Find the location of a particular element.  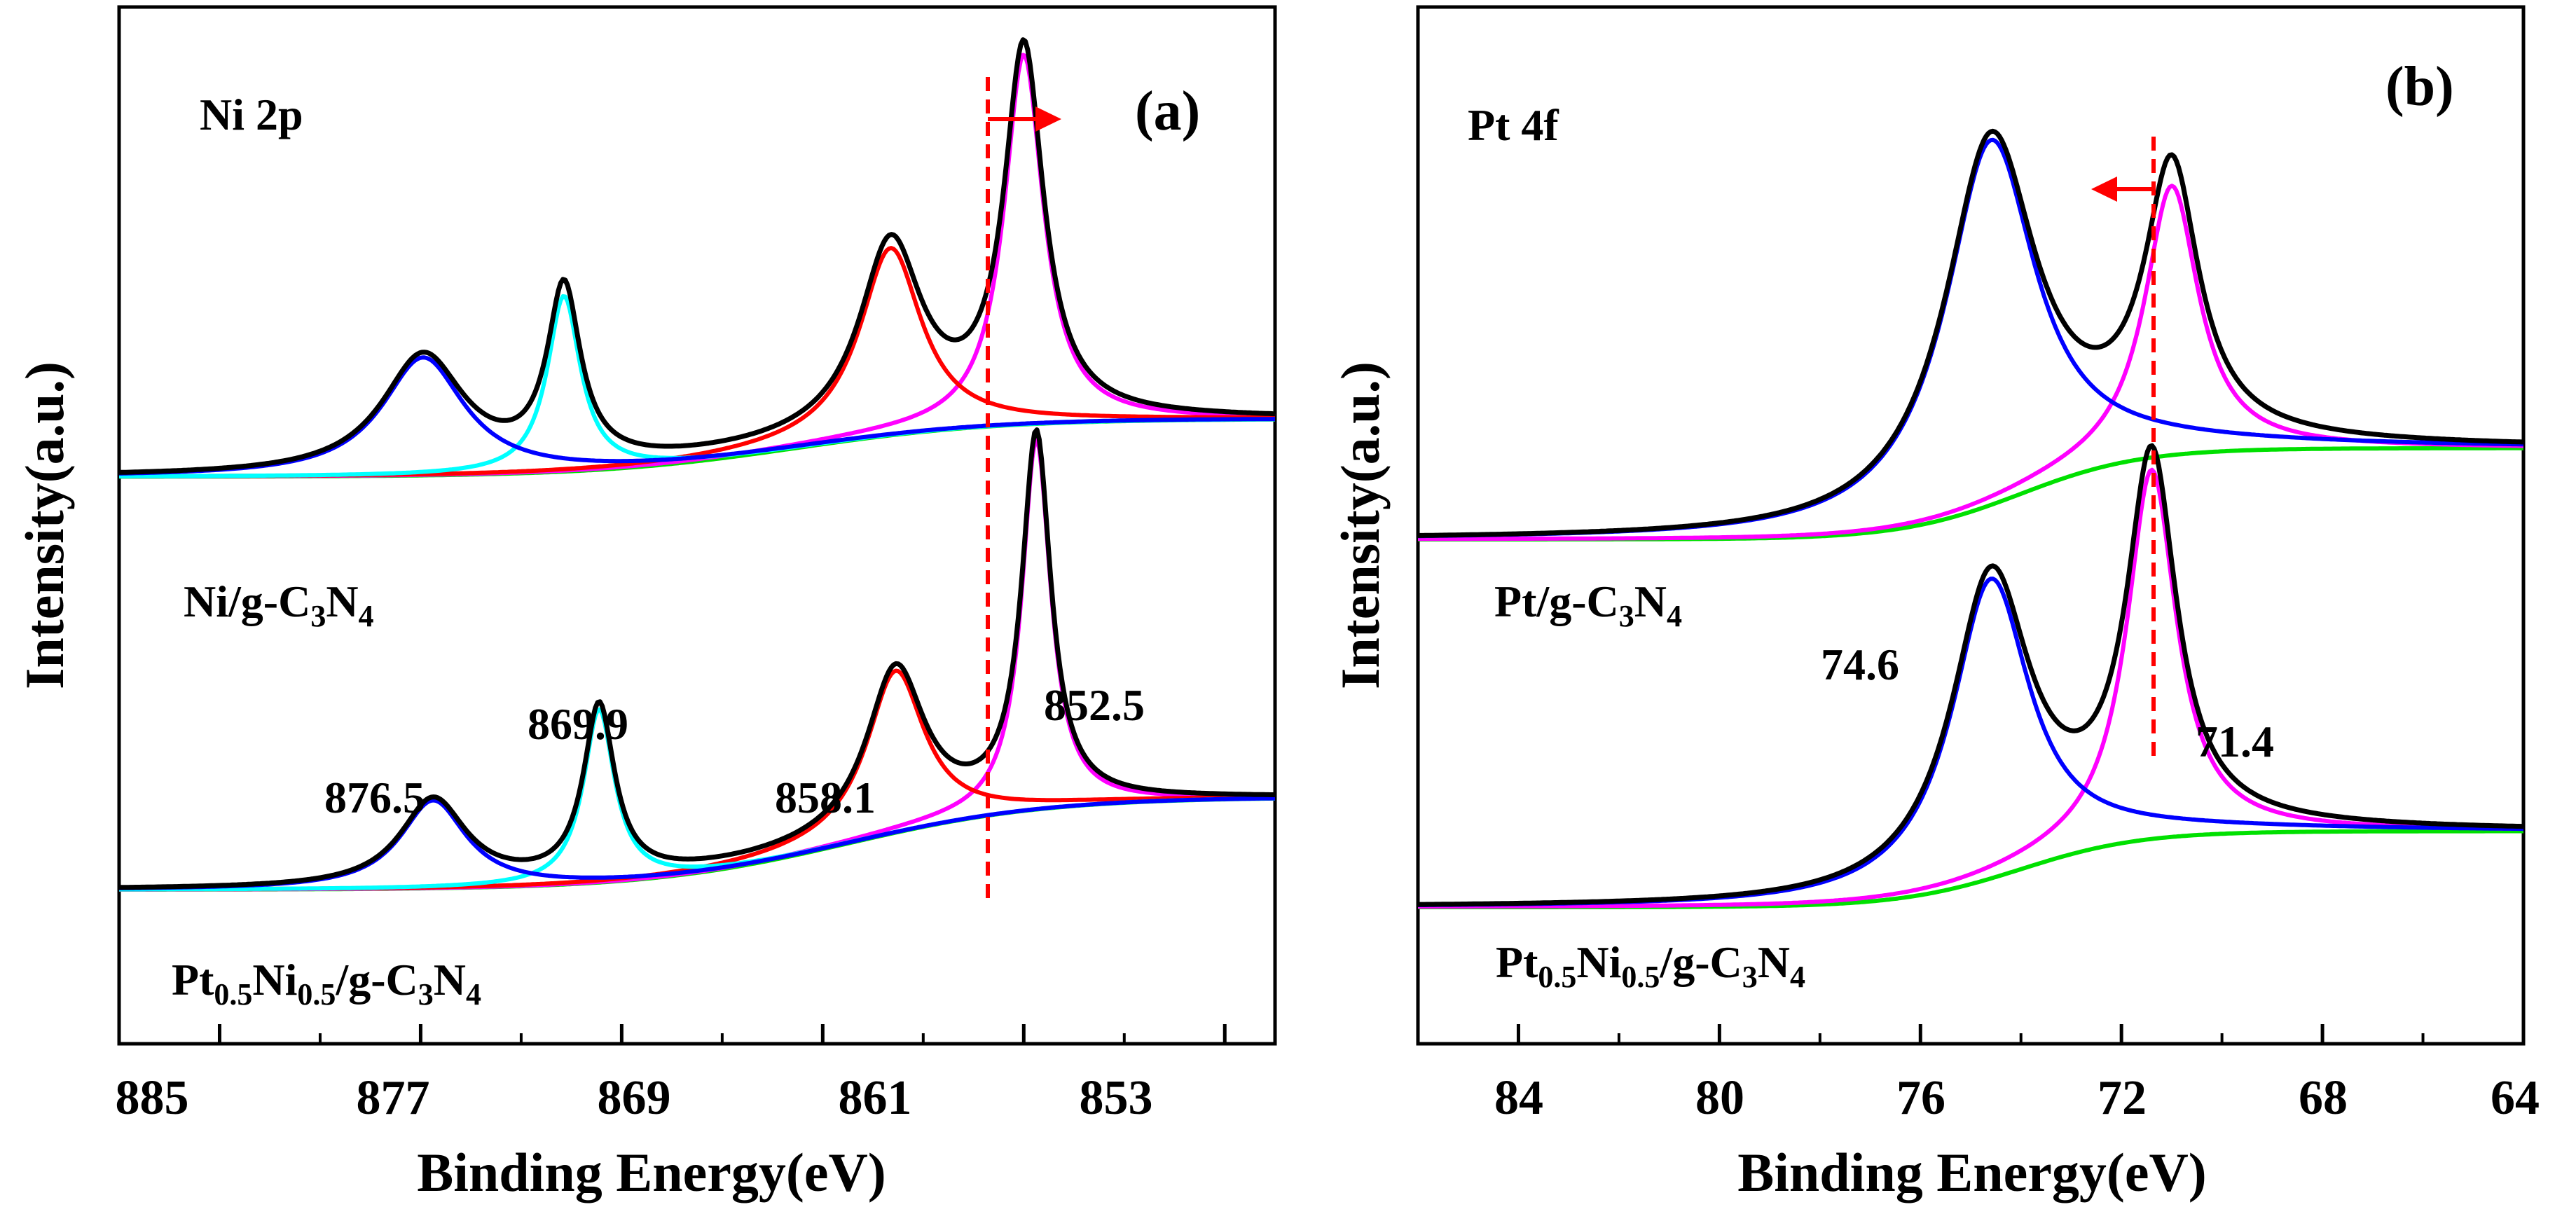

panel-b-xtick-0: 84 is located at coordinates (1518, 1098).